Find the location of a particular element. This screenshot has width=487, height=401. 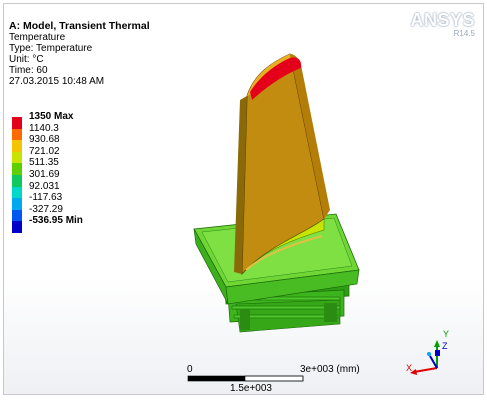

ansys-logo: ANSYS R14.5 is located at coordinates (442, 24).